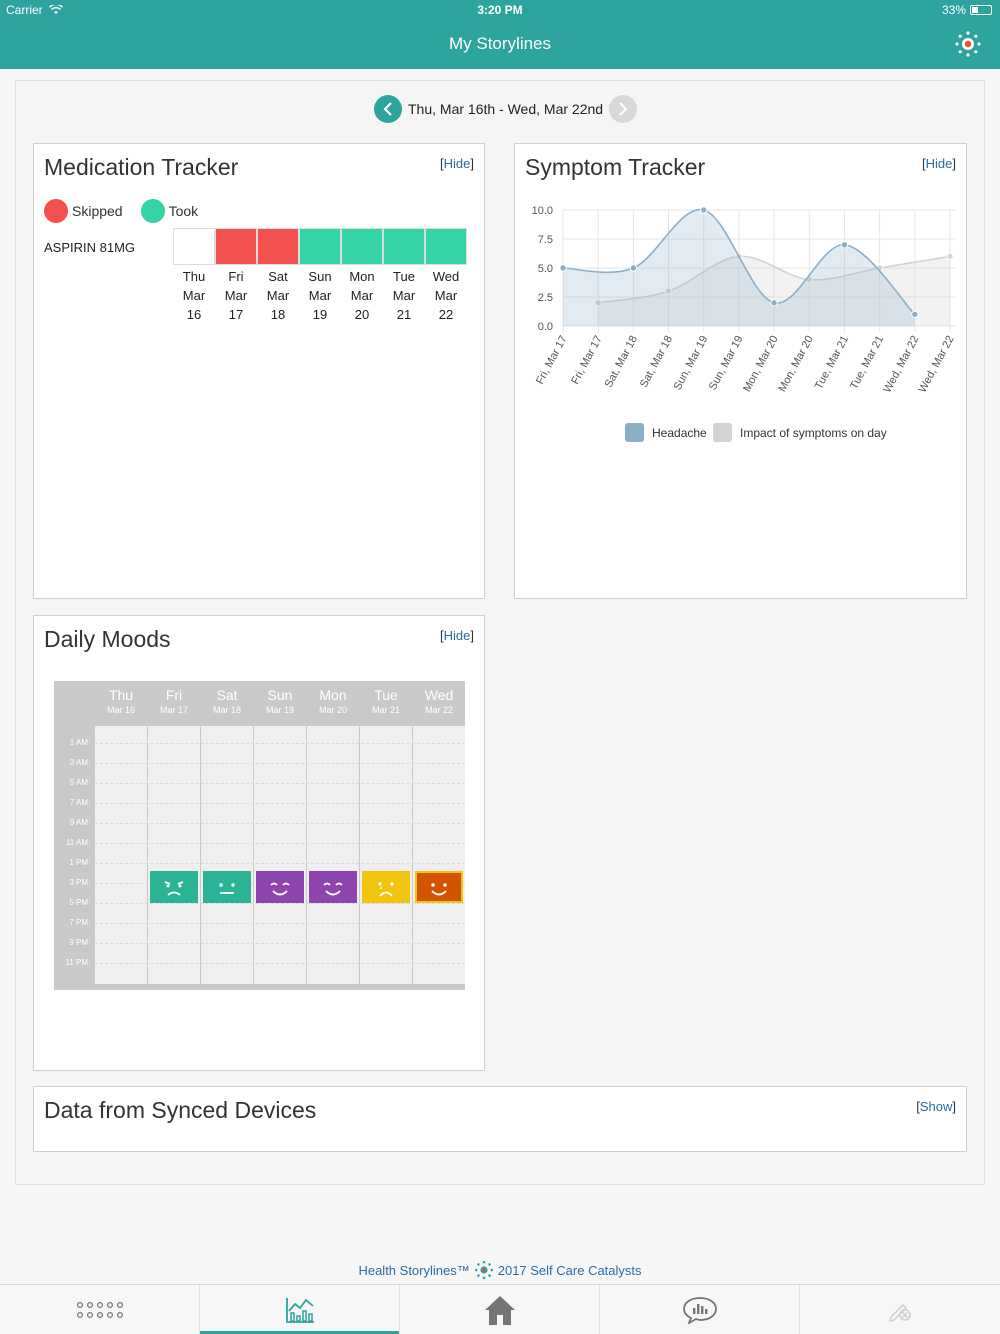 This screenshot has width=1000, height=1334. I want to click on moods-hide-link: [Hide], so click(457, 635).